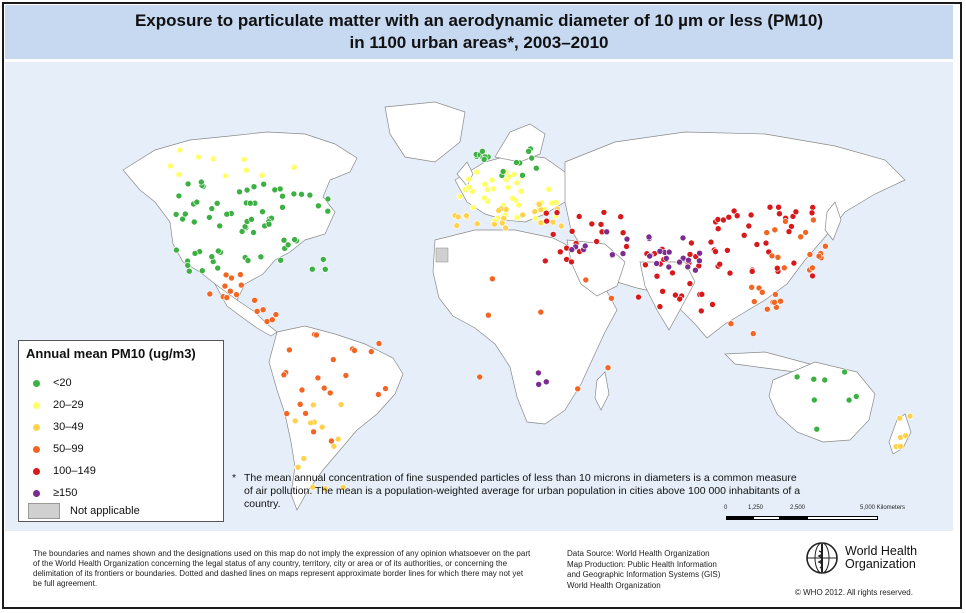 The width and height of the screenshot is (966, 613). Describe the element at coordinates (900, 418) in the screenshot. I see `city-dot-new-zealand` at that location.